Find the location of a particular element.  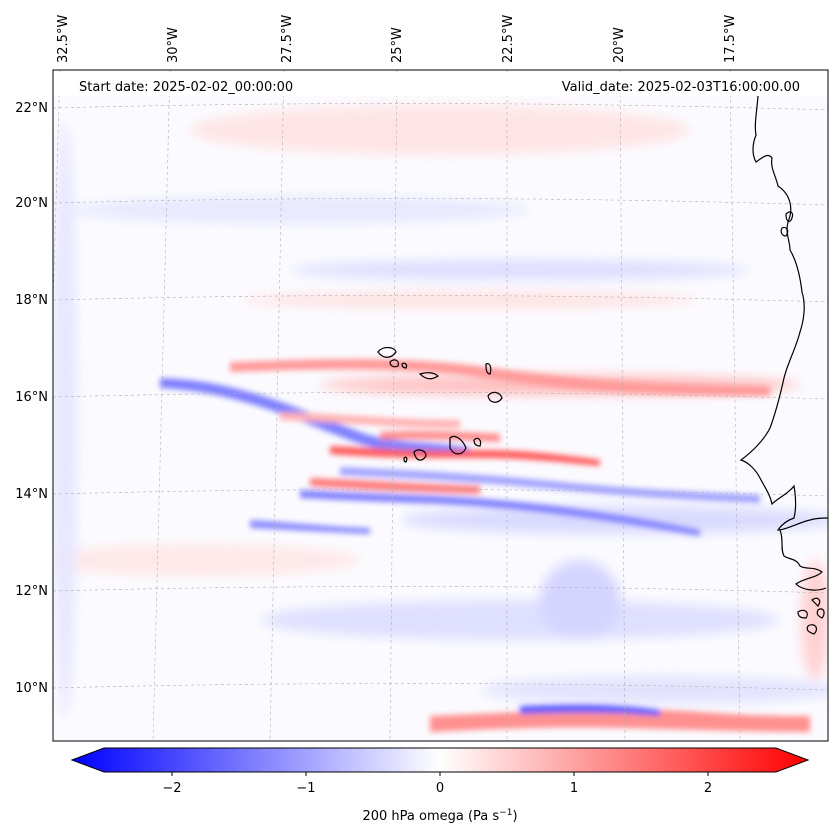

colorbar-tick-label: 0 is located at coordinates (440, 788).